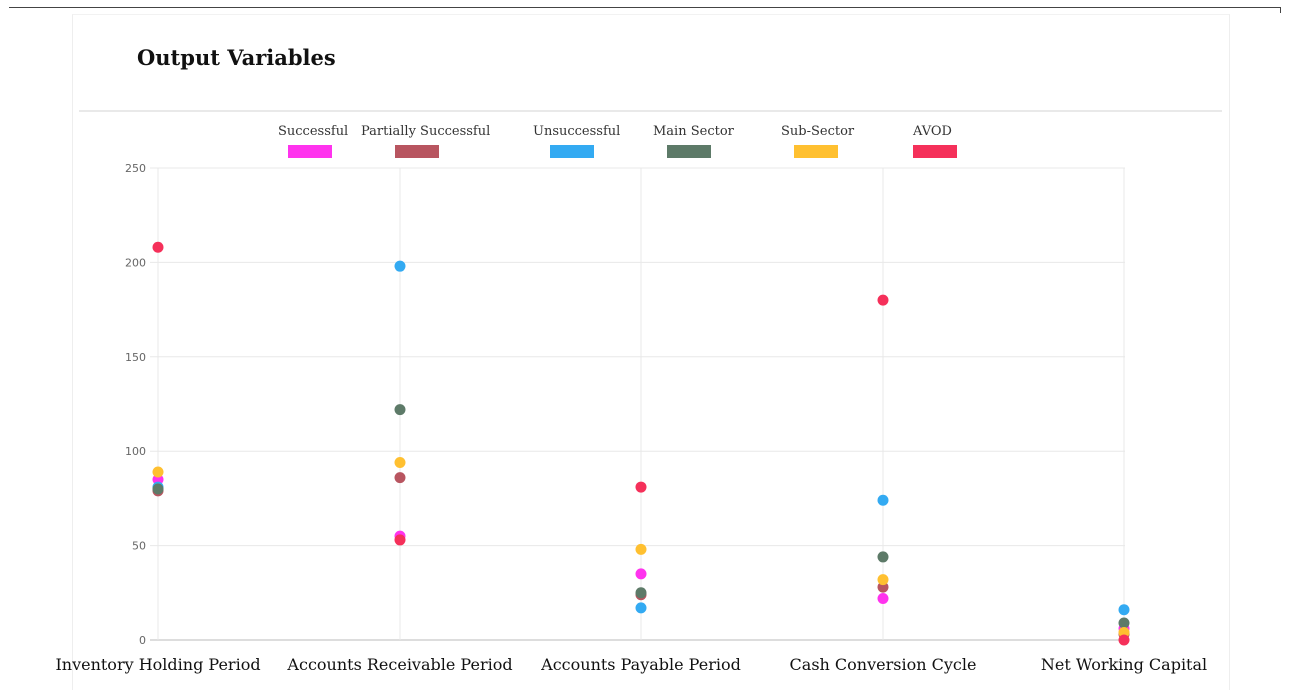 The height and width of the screenshot is (690, 1289). What do you see at coordinates (236, 57) in the screenshot?
I see `panel-title: Output Variables` at bounding box center [236, 57].